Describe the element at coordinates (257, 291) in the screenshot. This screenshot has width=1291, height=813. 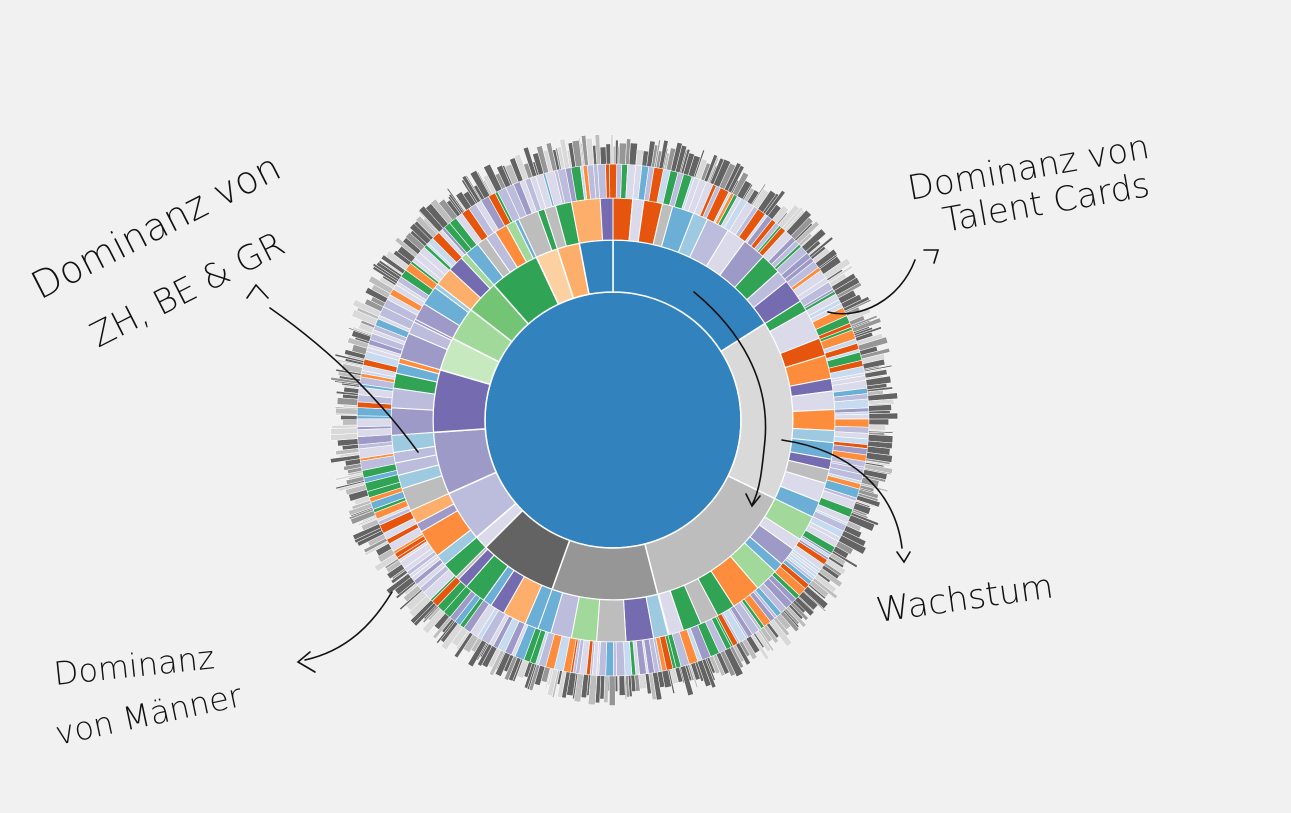
I see `arrow-zh-be-gr-head` at that location.